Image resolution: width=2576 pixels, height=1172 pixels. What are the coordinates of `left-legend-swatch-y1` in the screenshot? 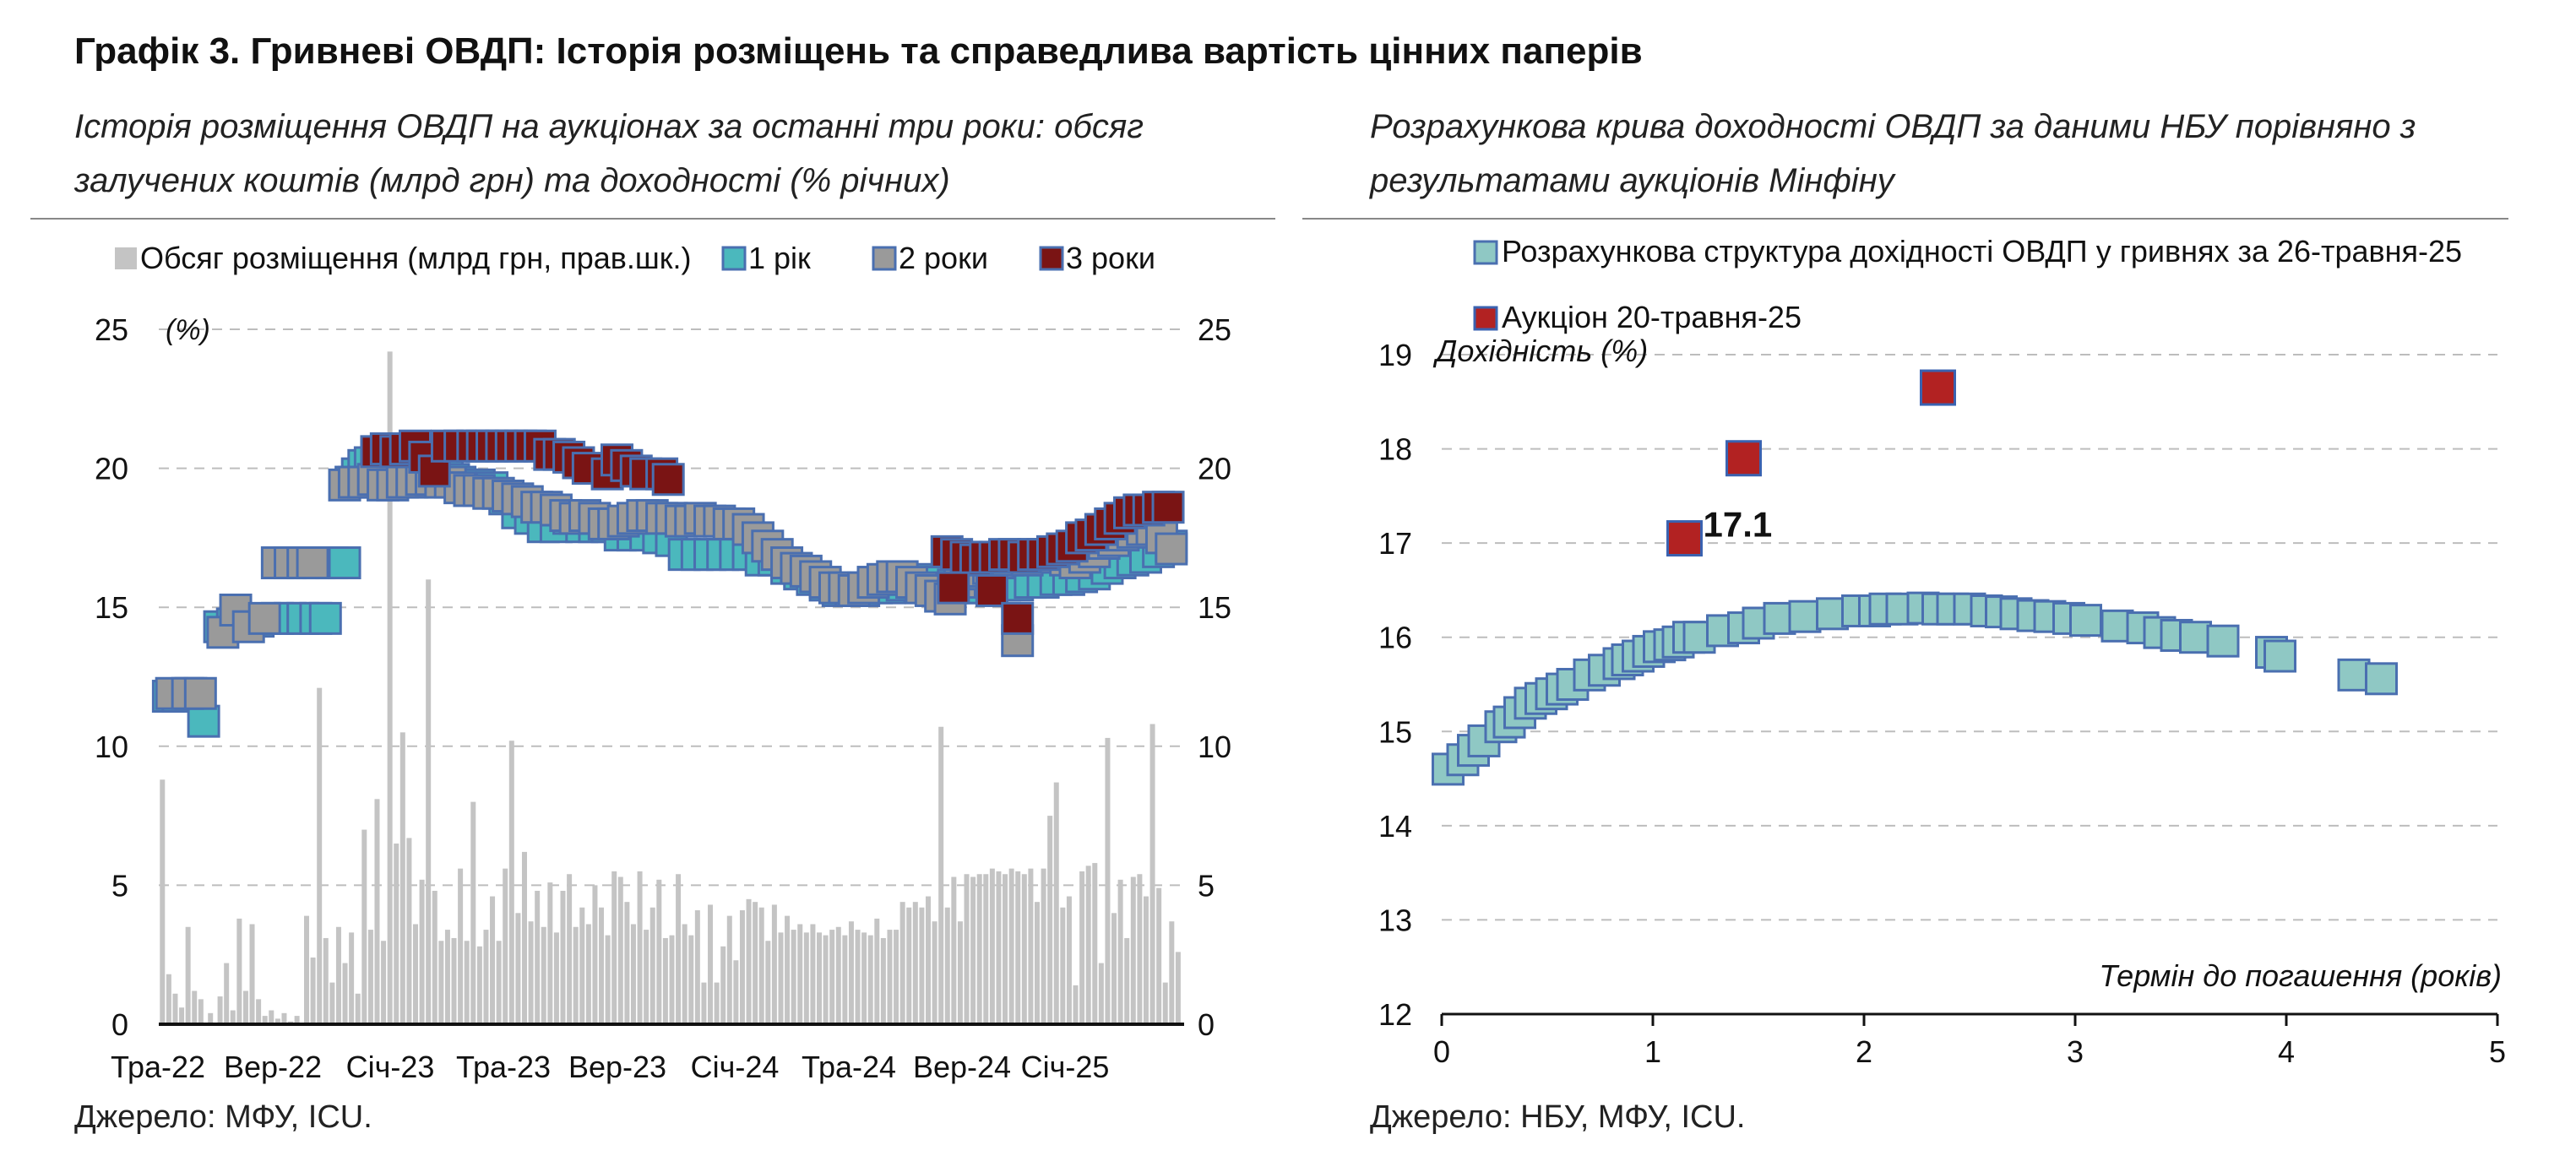 It's located at (734, 258).